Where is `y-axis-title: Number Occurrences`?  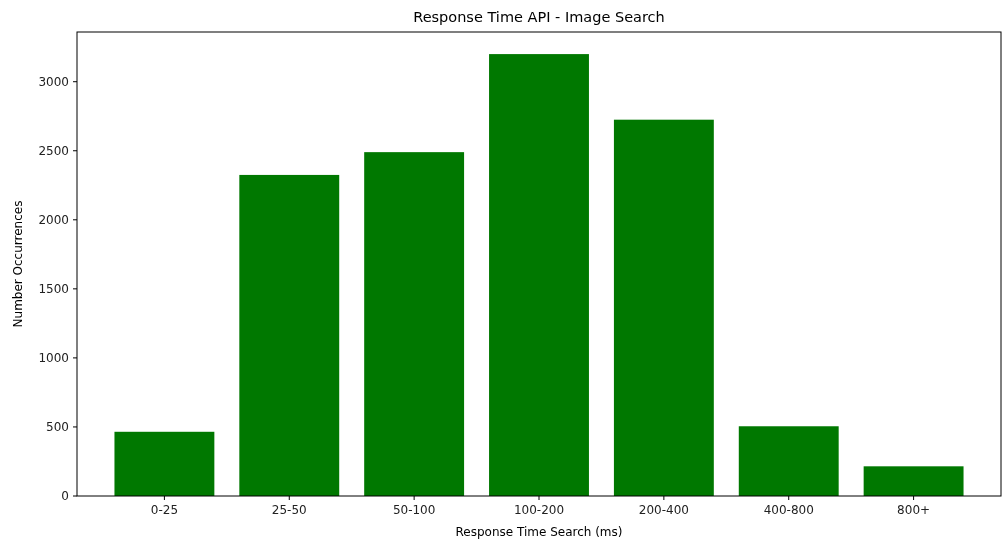
y-axis-title: Number Occurrences is located at coordinates (18, 264).